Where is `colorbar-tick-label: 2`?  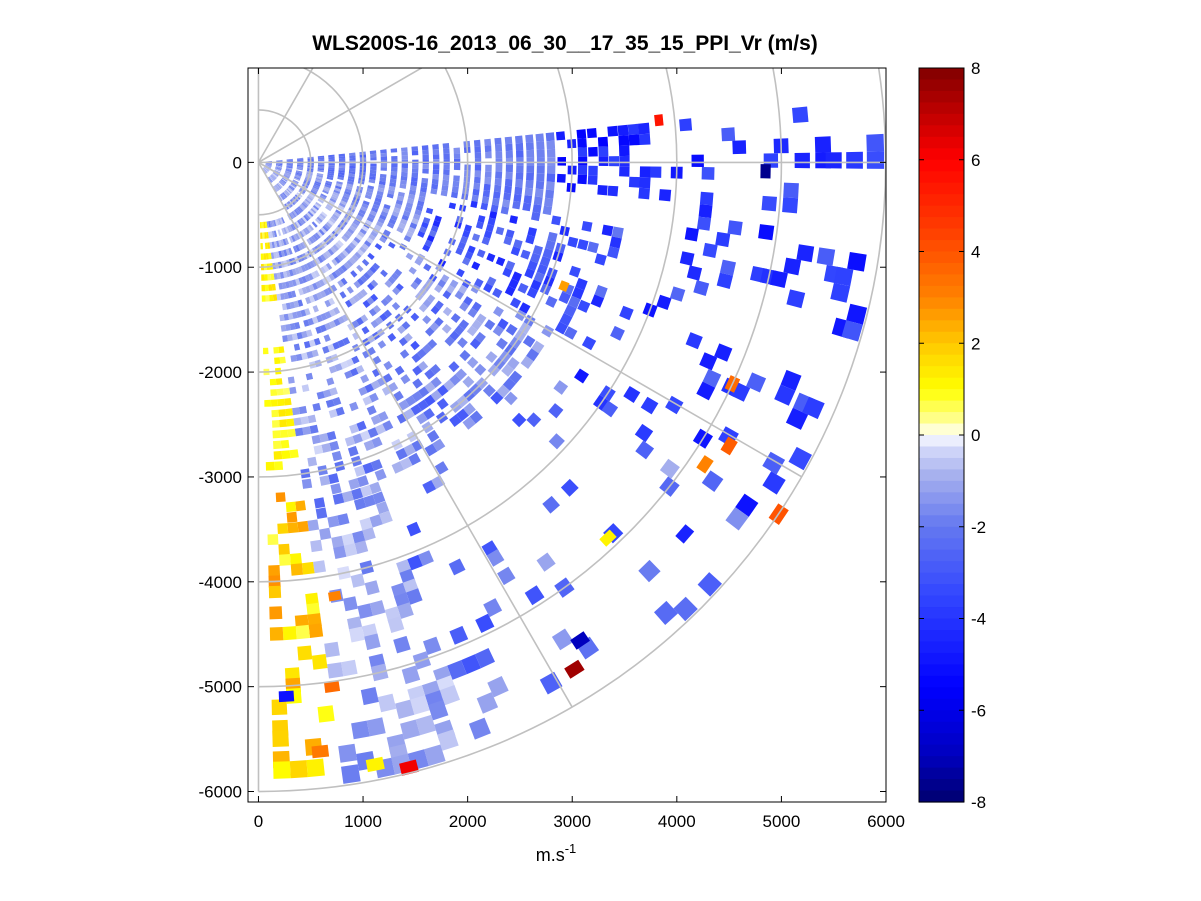
colorbar-tick-label: 2 is located at coordinates (975, 343).